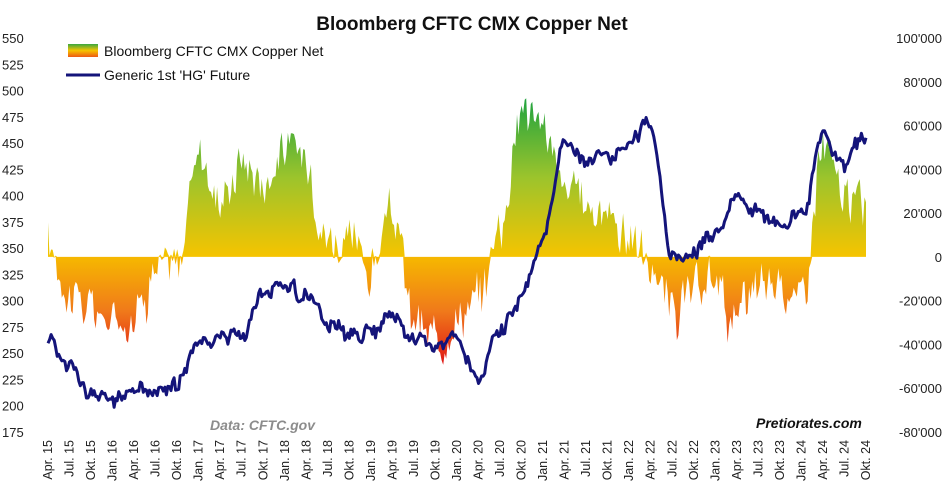 The image size is (945, 495). What do you see at coordinates (263, 425) in the screenshot?
I see `source-note: Data: CFTC.gov` at bounding box center [263, 425].